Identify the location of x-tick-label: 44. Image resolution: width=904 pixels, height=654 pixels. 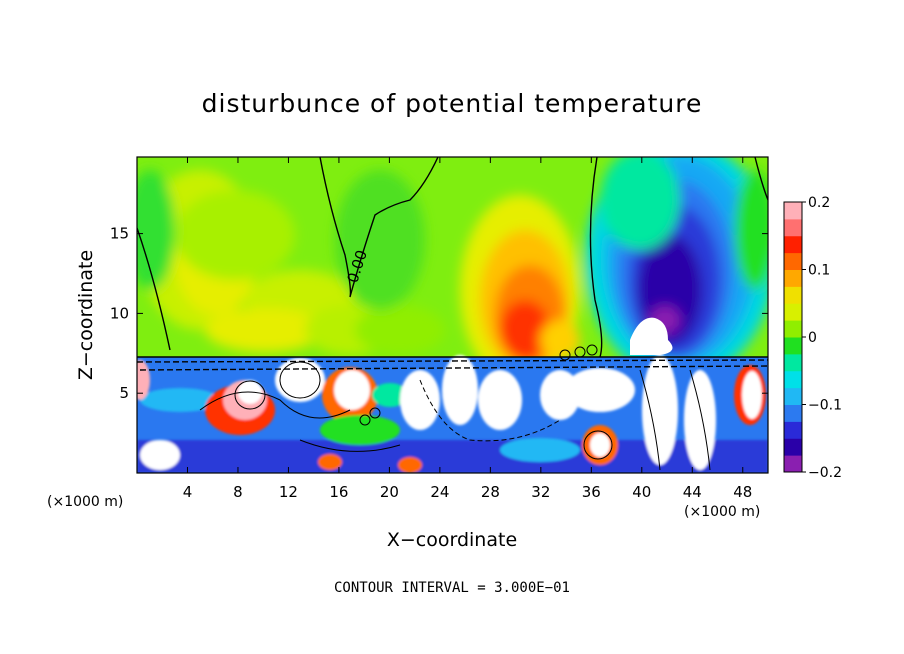
(692, 492).